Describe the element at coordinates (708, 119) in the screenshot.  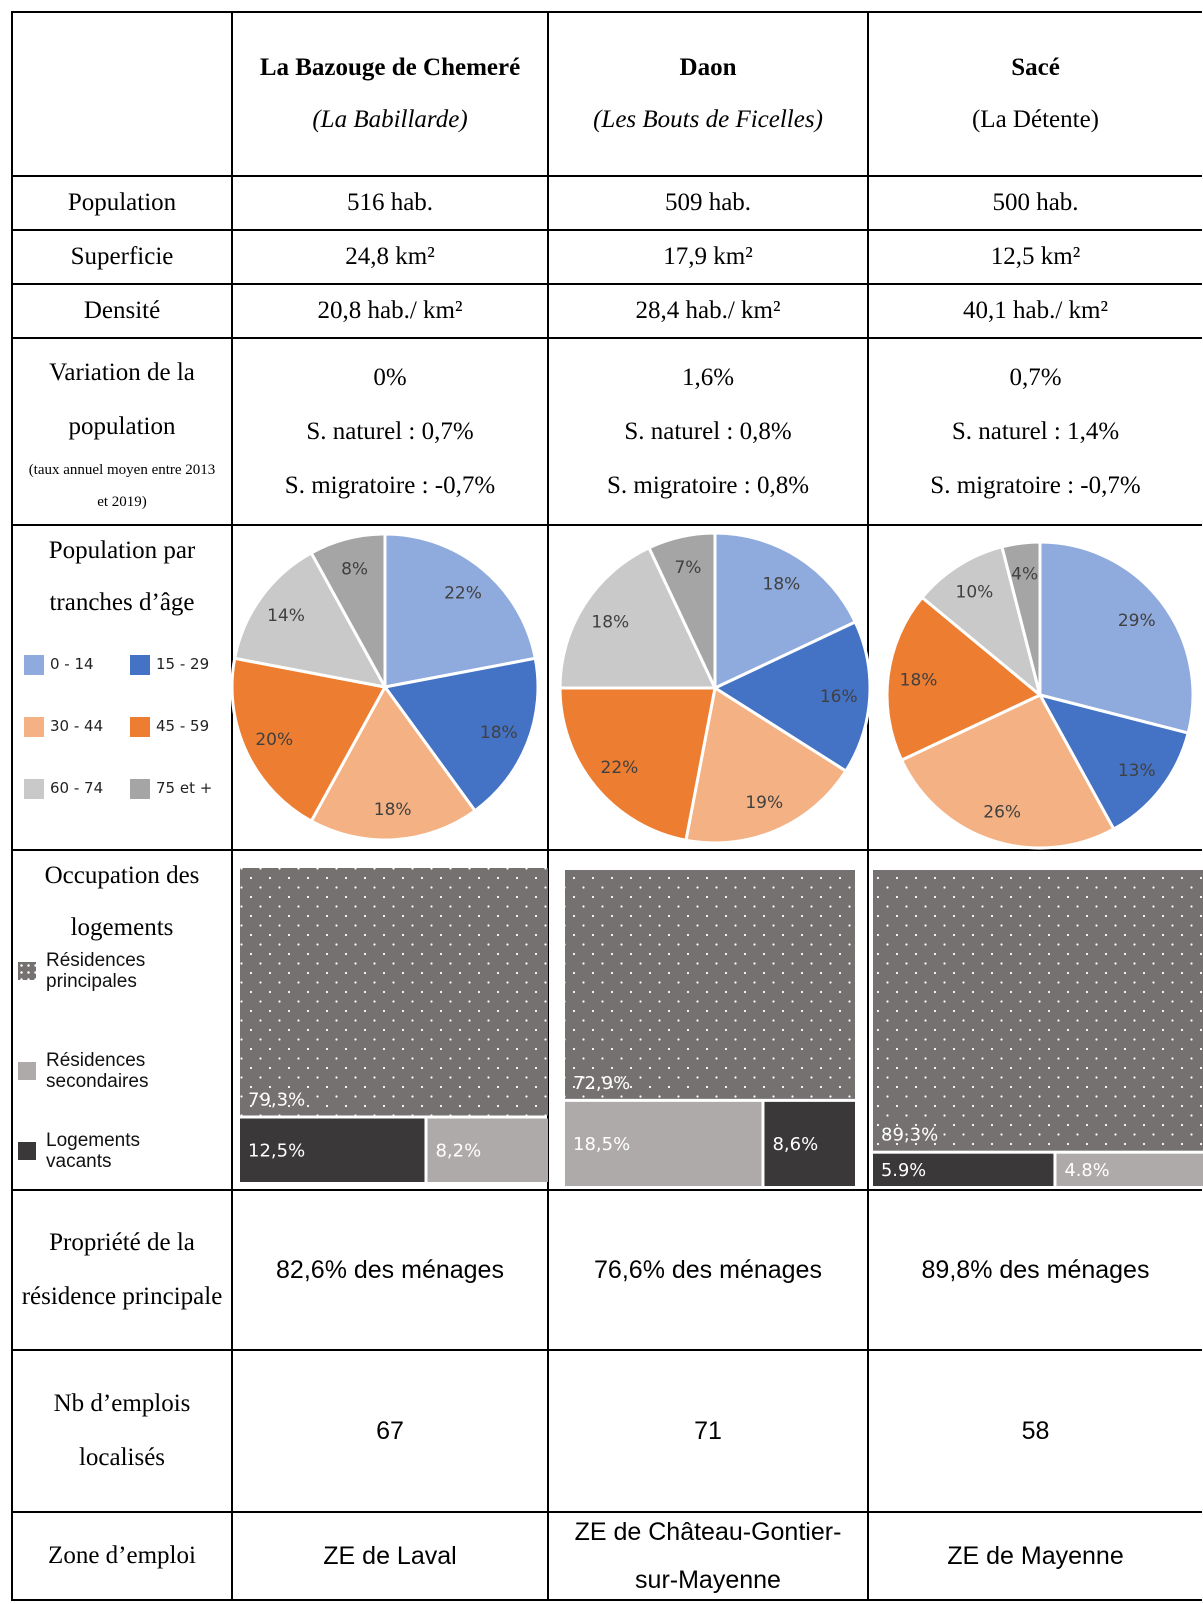
I see `commune-subtitle: (Les Bouts de Ficelles)` at that location.